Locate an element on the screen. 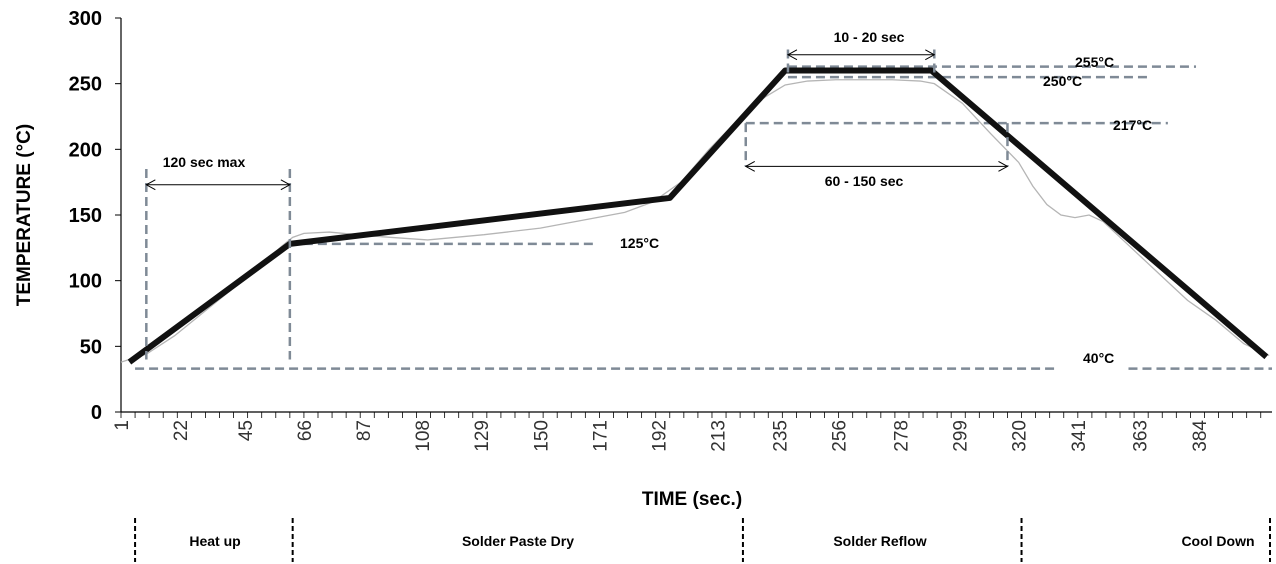  x-tick-label: 320 is located at coordinates (1020, 436).